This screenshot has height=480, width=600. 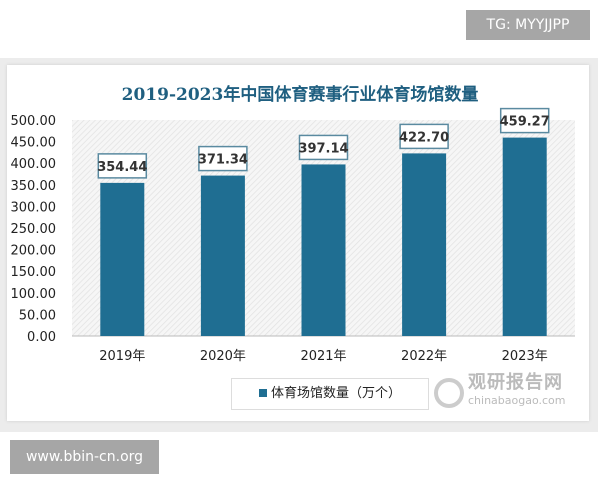 I want to click on x-tick-label: 2019年, so click(x=122, y=356).